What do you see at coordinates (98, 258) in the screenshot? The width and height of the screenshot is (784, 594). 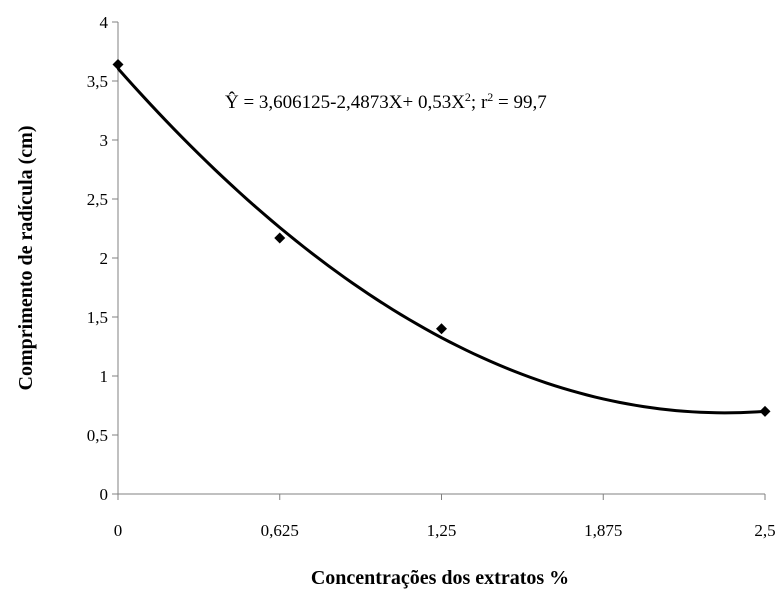 I see `y-tick-labels: 0 0,5 1 1,5 2 2,5 3 3,5 4` at bounding box center [98, 258].